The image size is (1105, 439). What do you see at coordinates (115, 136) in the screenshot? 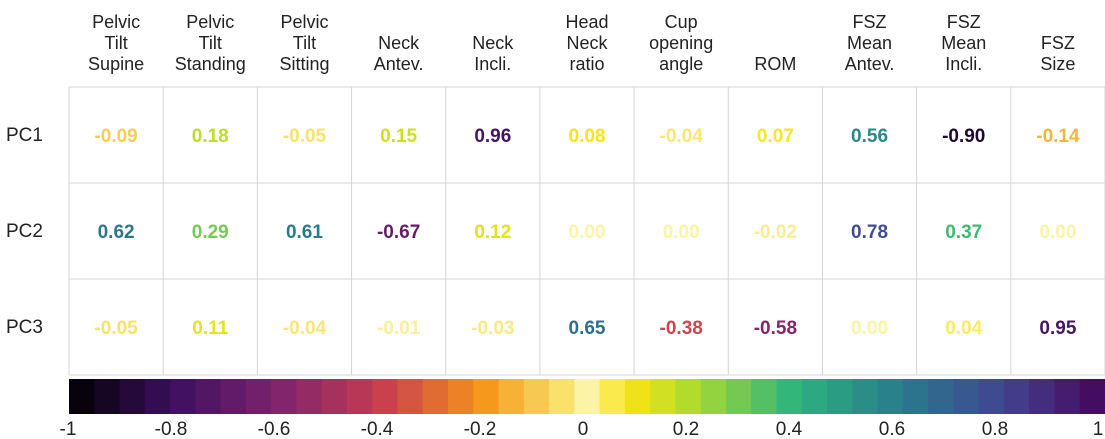
I see `cell-value: -0.09` at bounding box center [115, 136].